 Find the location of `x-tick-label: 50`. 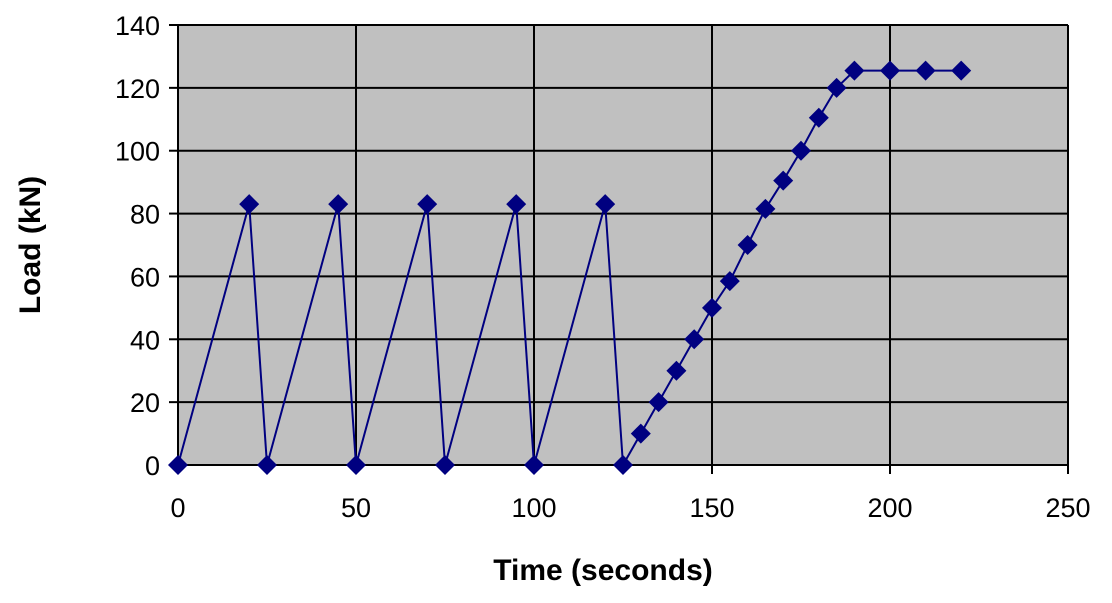

x-tick-label: 50 is located at coordinates (356, 508).